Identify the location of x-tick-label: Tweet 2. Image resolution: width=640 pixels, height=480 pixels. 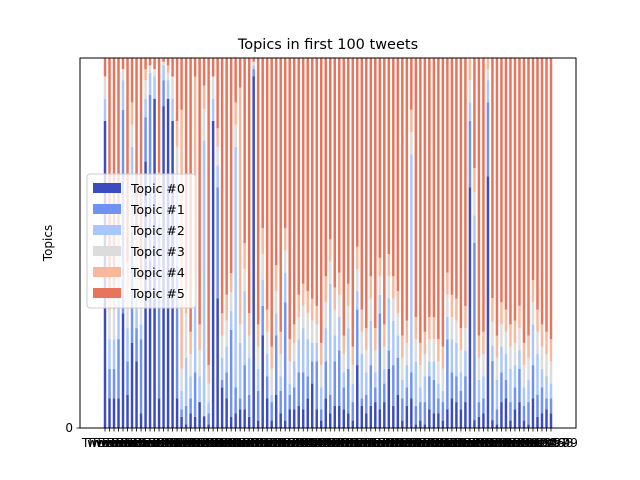
(113, 443).